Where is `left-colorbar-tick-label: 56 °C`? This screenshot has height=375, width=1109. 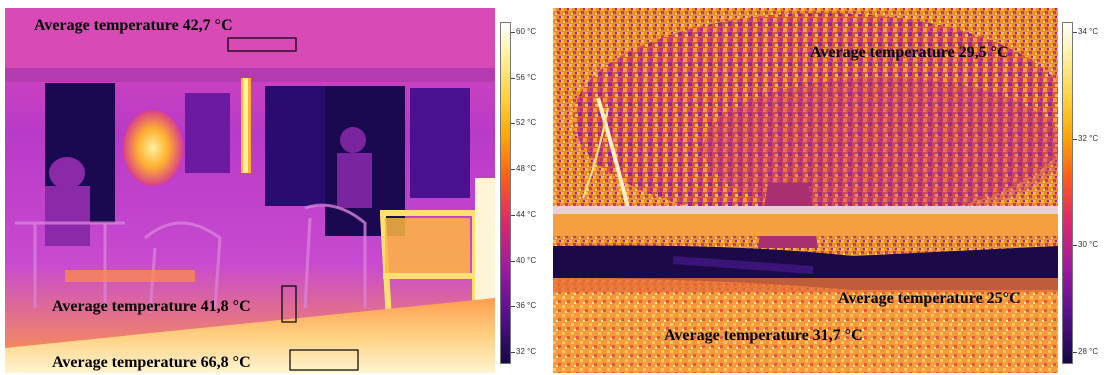
left-colorbar-tick-label: 56 °C is located at coordinates (526, 77).